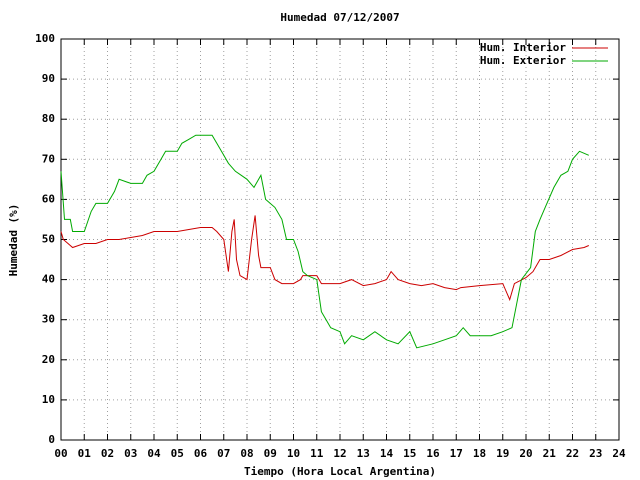 The height and width of the screenshot is (480, 640). I want to click on y-tick-label: 30, so click(48, 319).